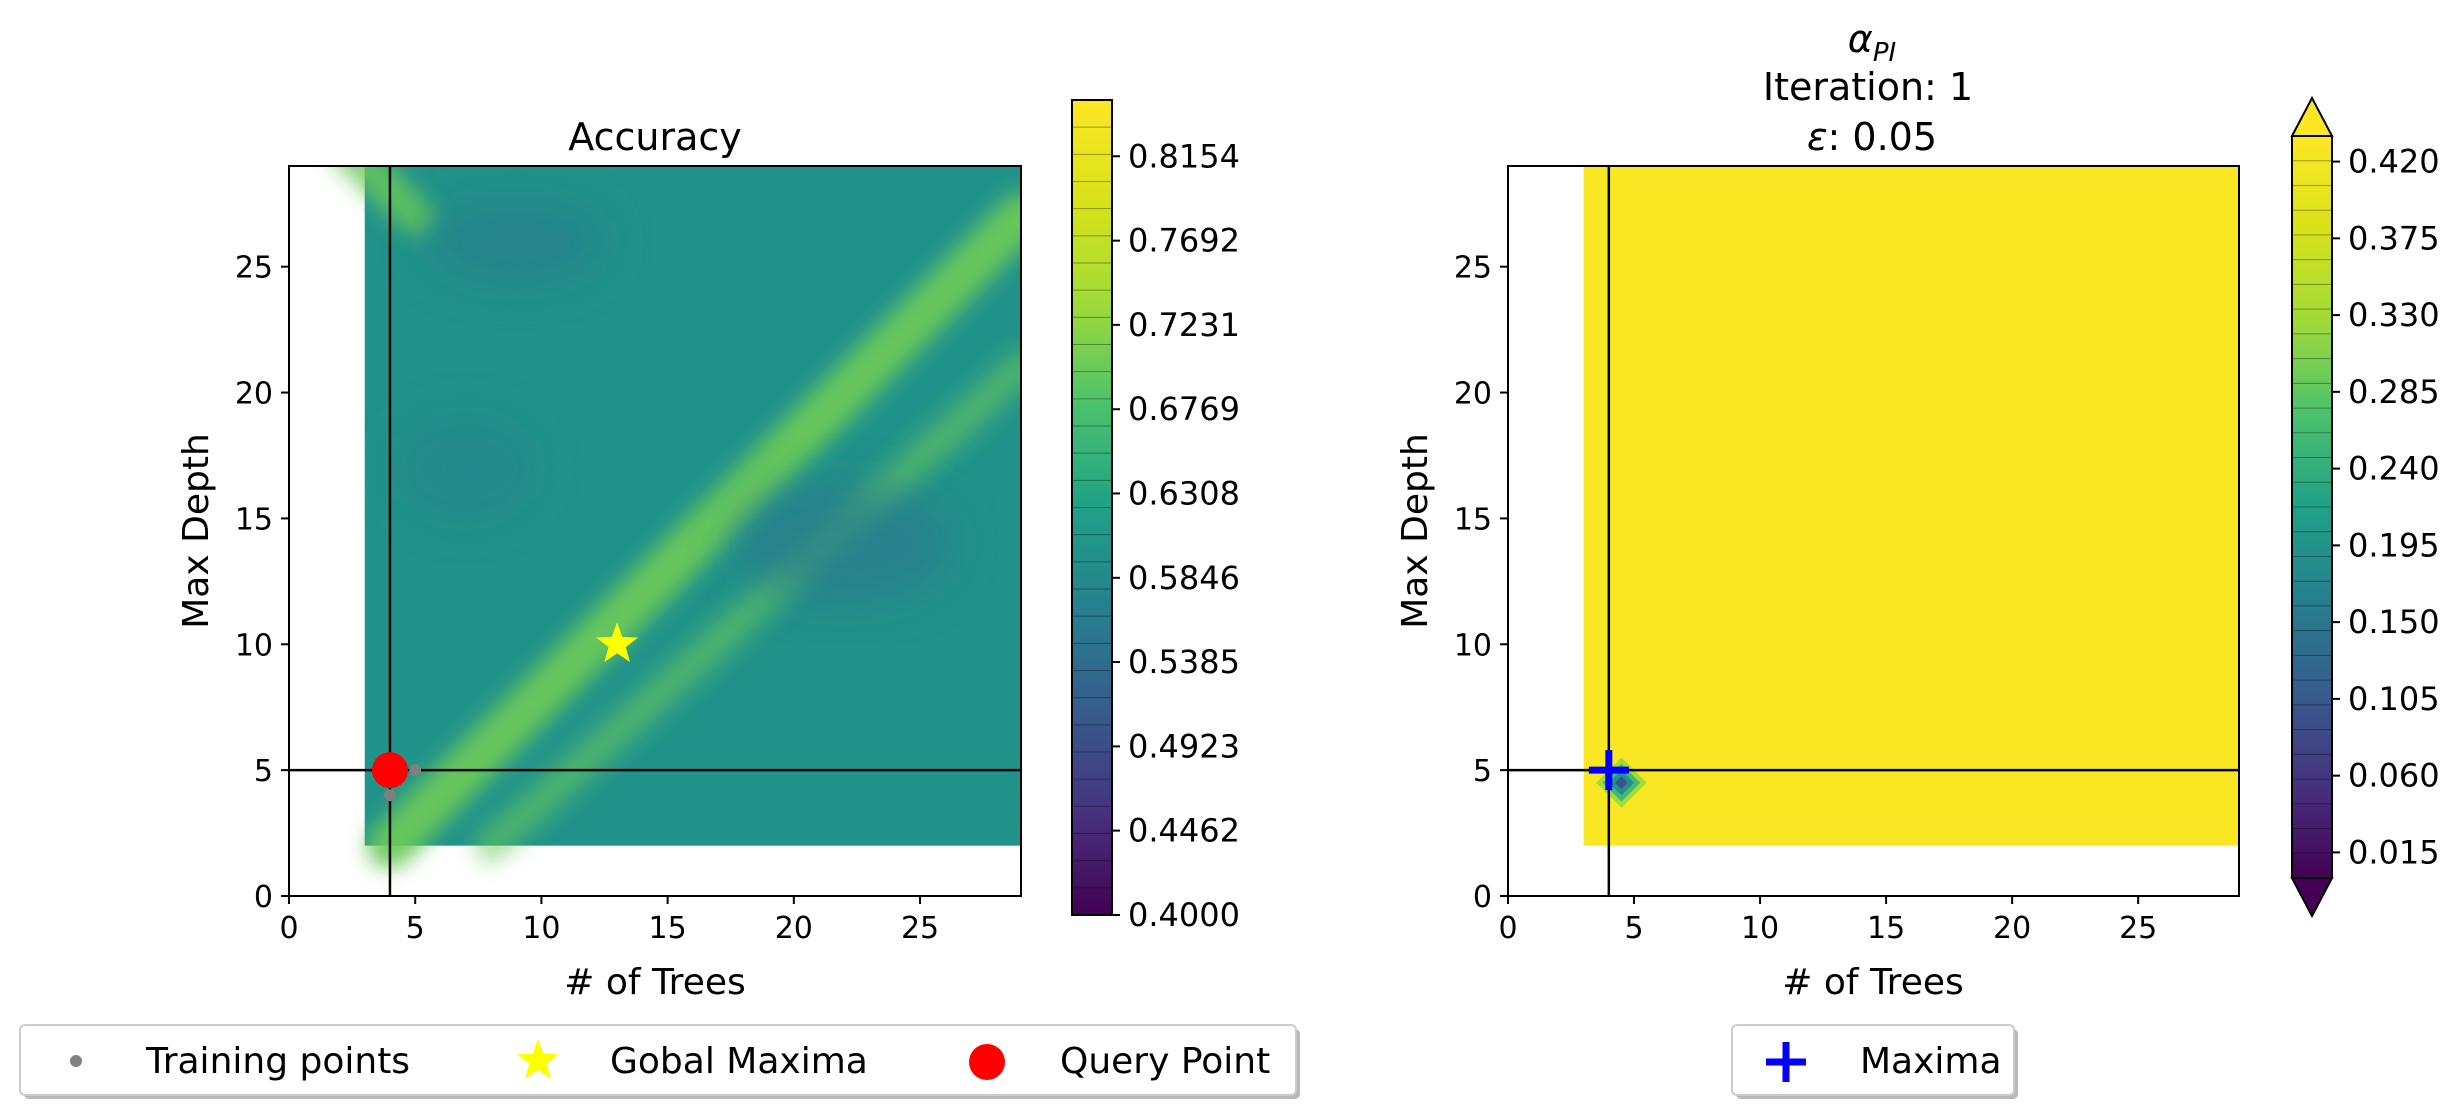 The height and width of the screenshot is (1119, 2454). Describe the element at coordinates (1184, 325) in the screenshot. I see `colorbar-tick-label: 0.7231` at that location.